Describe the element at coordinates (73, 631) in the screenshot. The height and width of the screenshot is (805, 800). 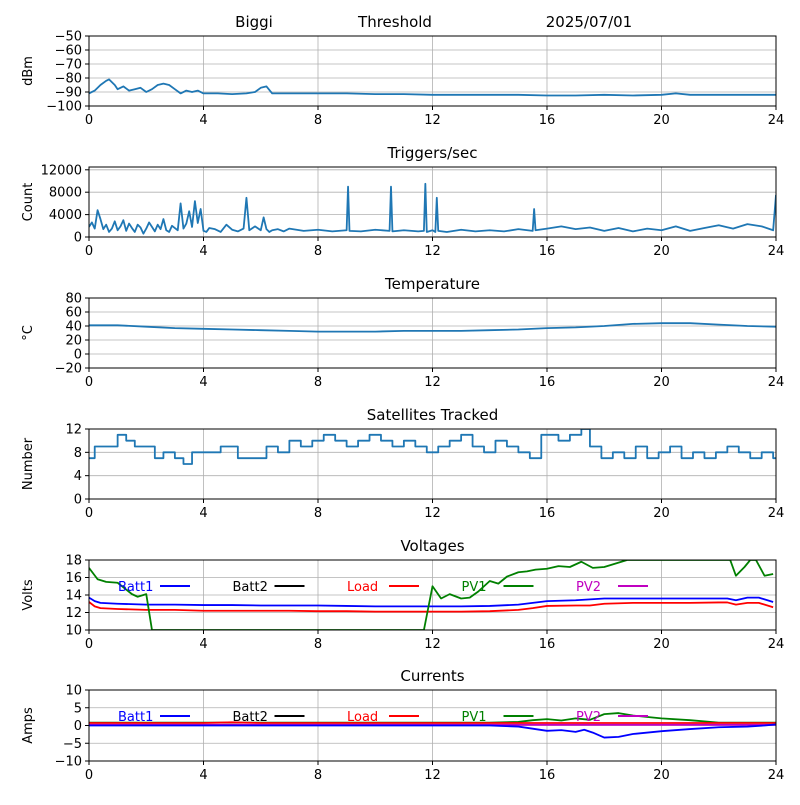
I see `y-tick-label: 10` at that location.